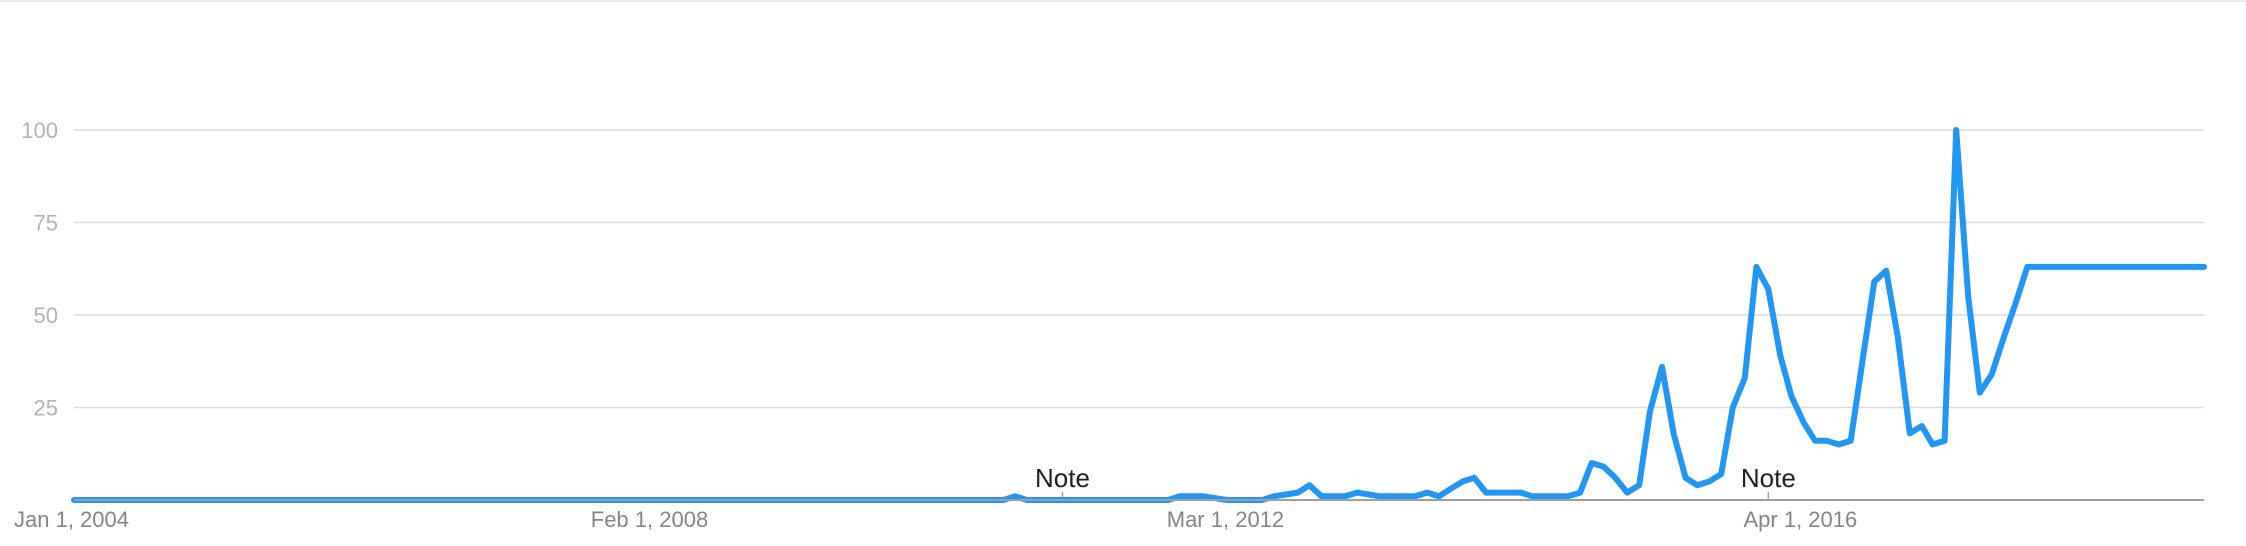 This screenshot has width=2246, height=546. Describe the element at coordinates (46, 223) in the screenshot. I see `y-tick-label: 75` at that location.